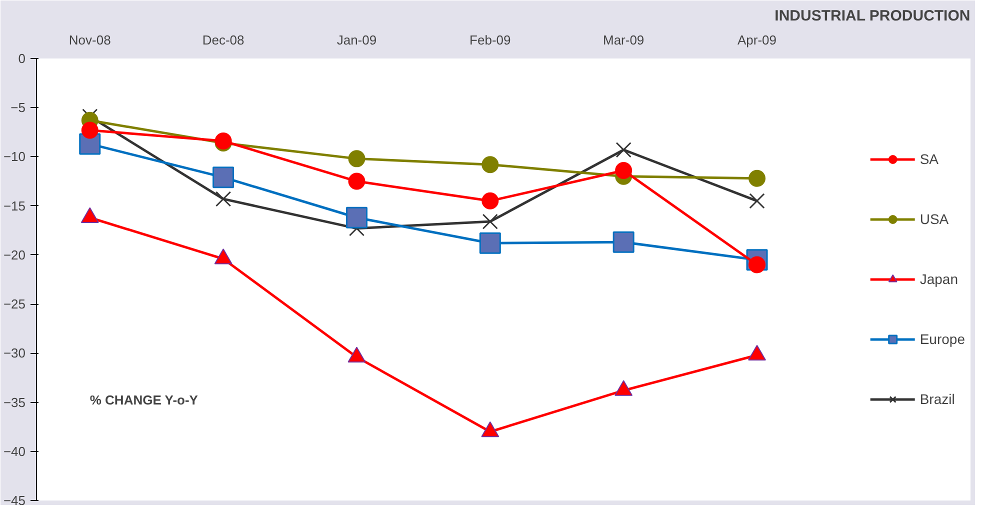 Image resolution: width=983 pixels, height=513 pixels. I want to click on y-tick-label: −5, so click(18, 108).